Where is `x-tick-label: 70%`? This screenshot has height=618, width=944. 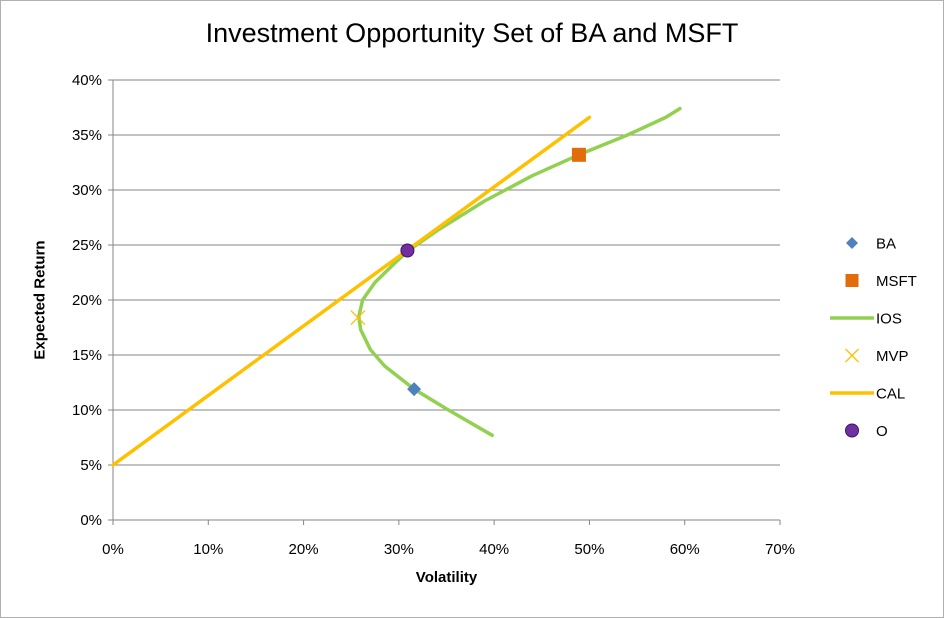
x-tick-label: 70% is located at coordinates (780, 549).